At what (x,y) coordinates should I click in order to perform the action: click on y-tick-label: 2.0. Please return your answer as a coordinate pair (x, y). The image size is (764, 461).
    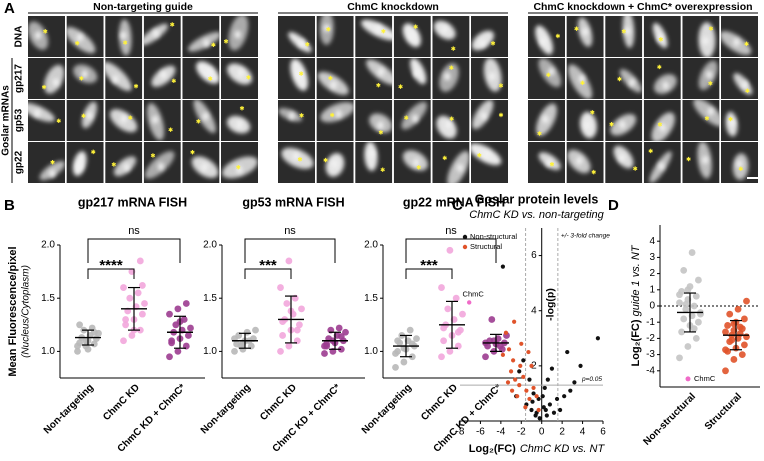
    Looking at the image, I should click on (210, 245).